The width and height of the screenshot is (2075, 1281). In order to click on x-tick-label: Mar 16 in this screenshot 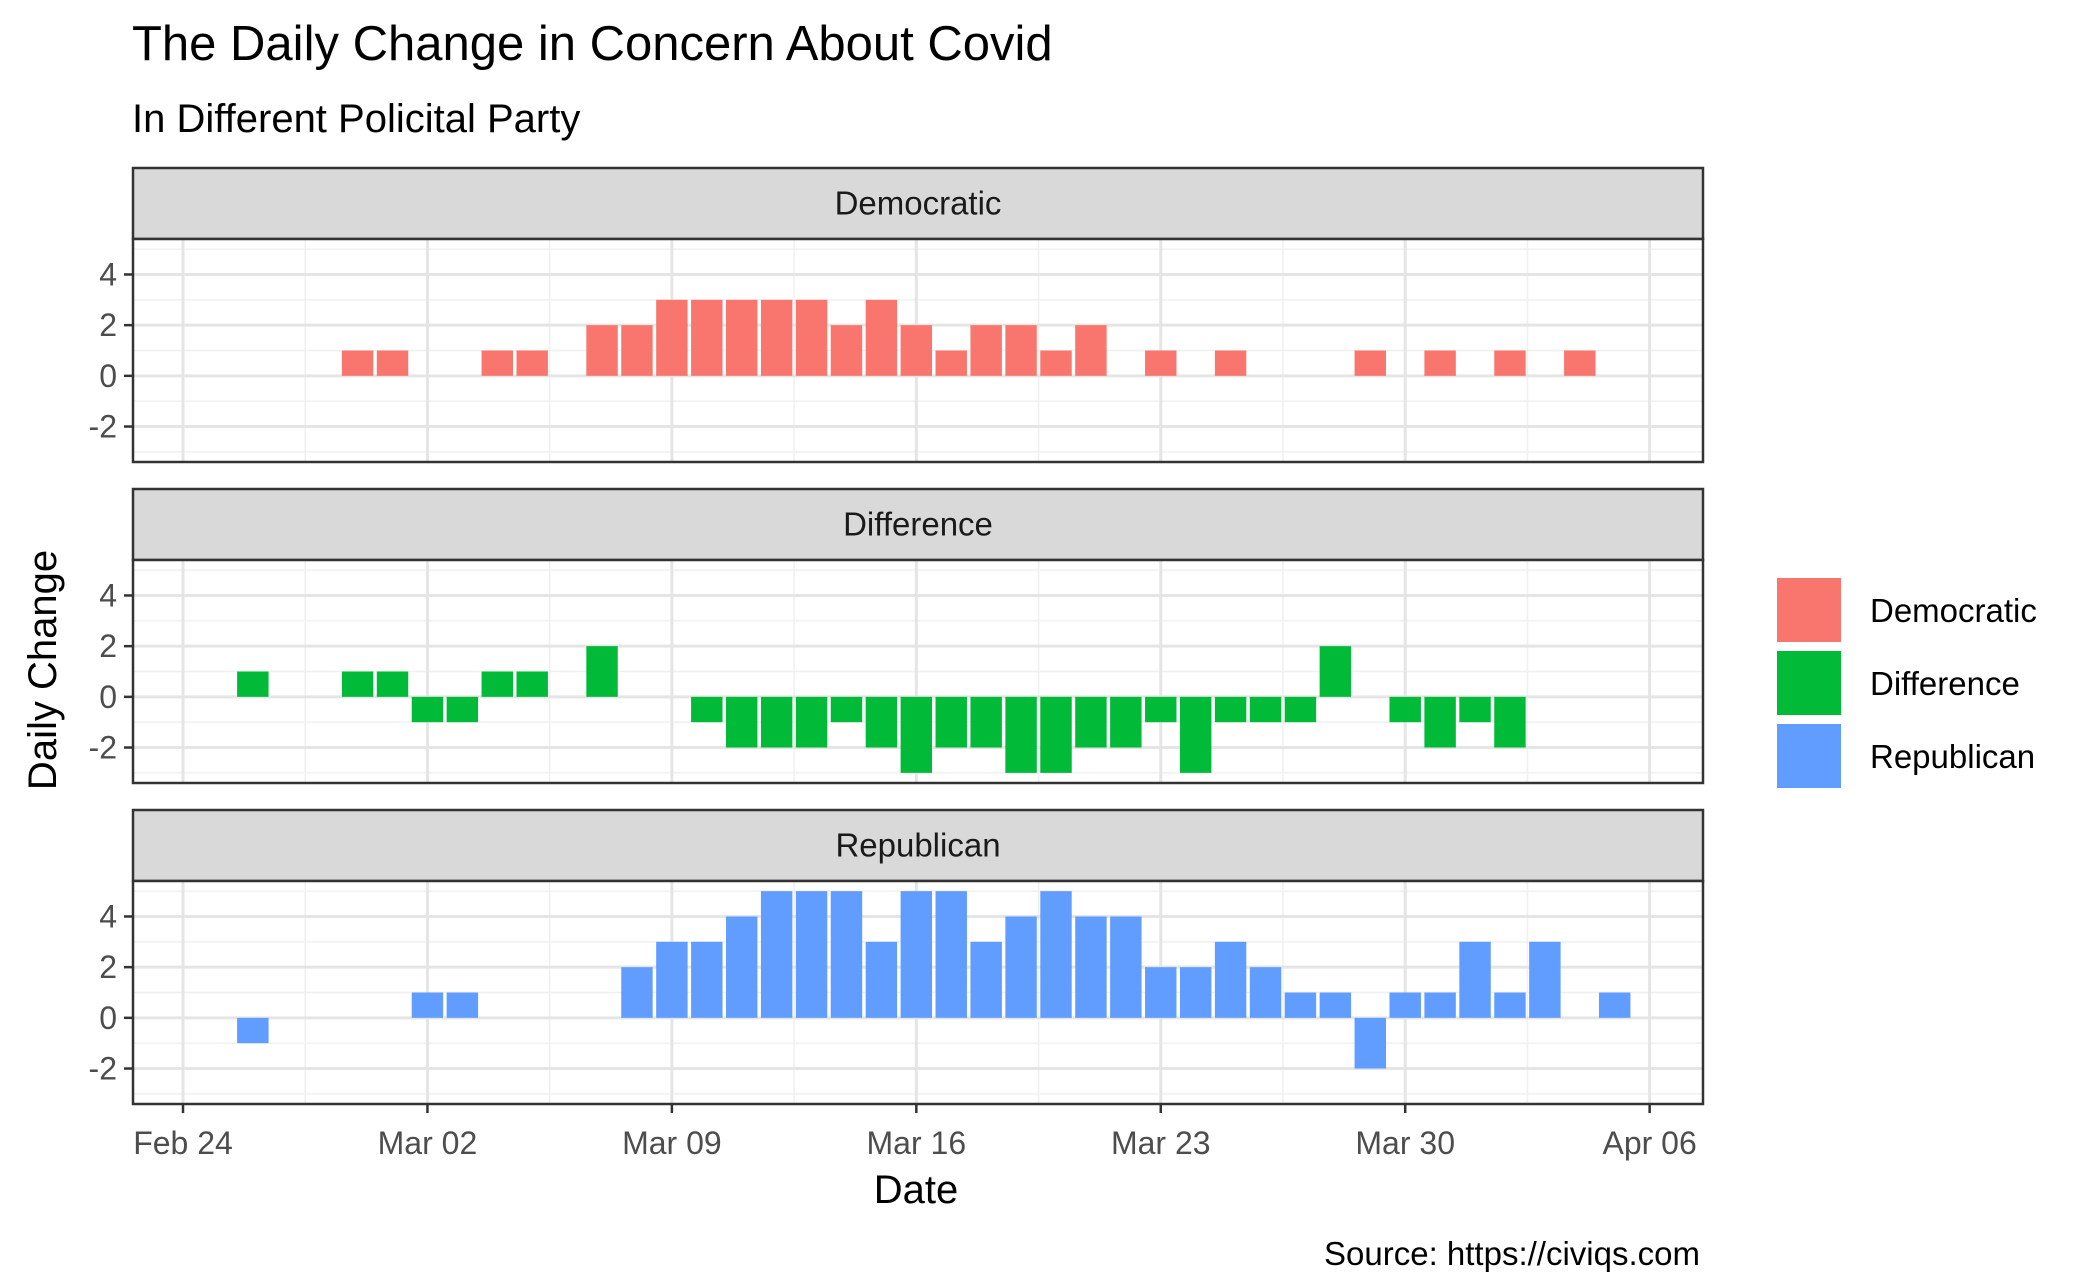, I will do `click(917, 1143)`.